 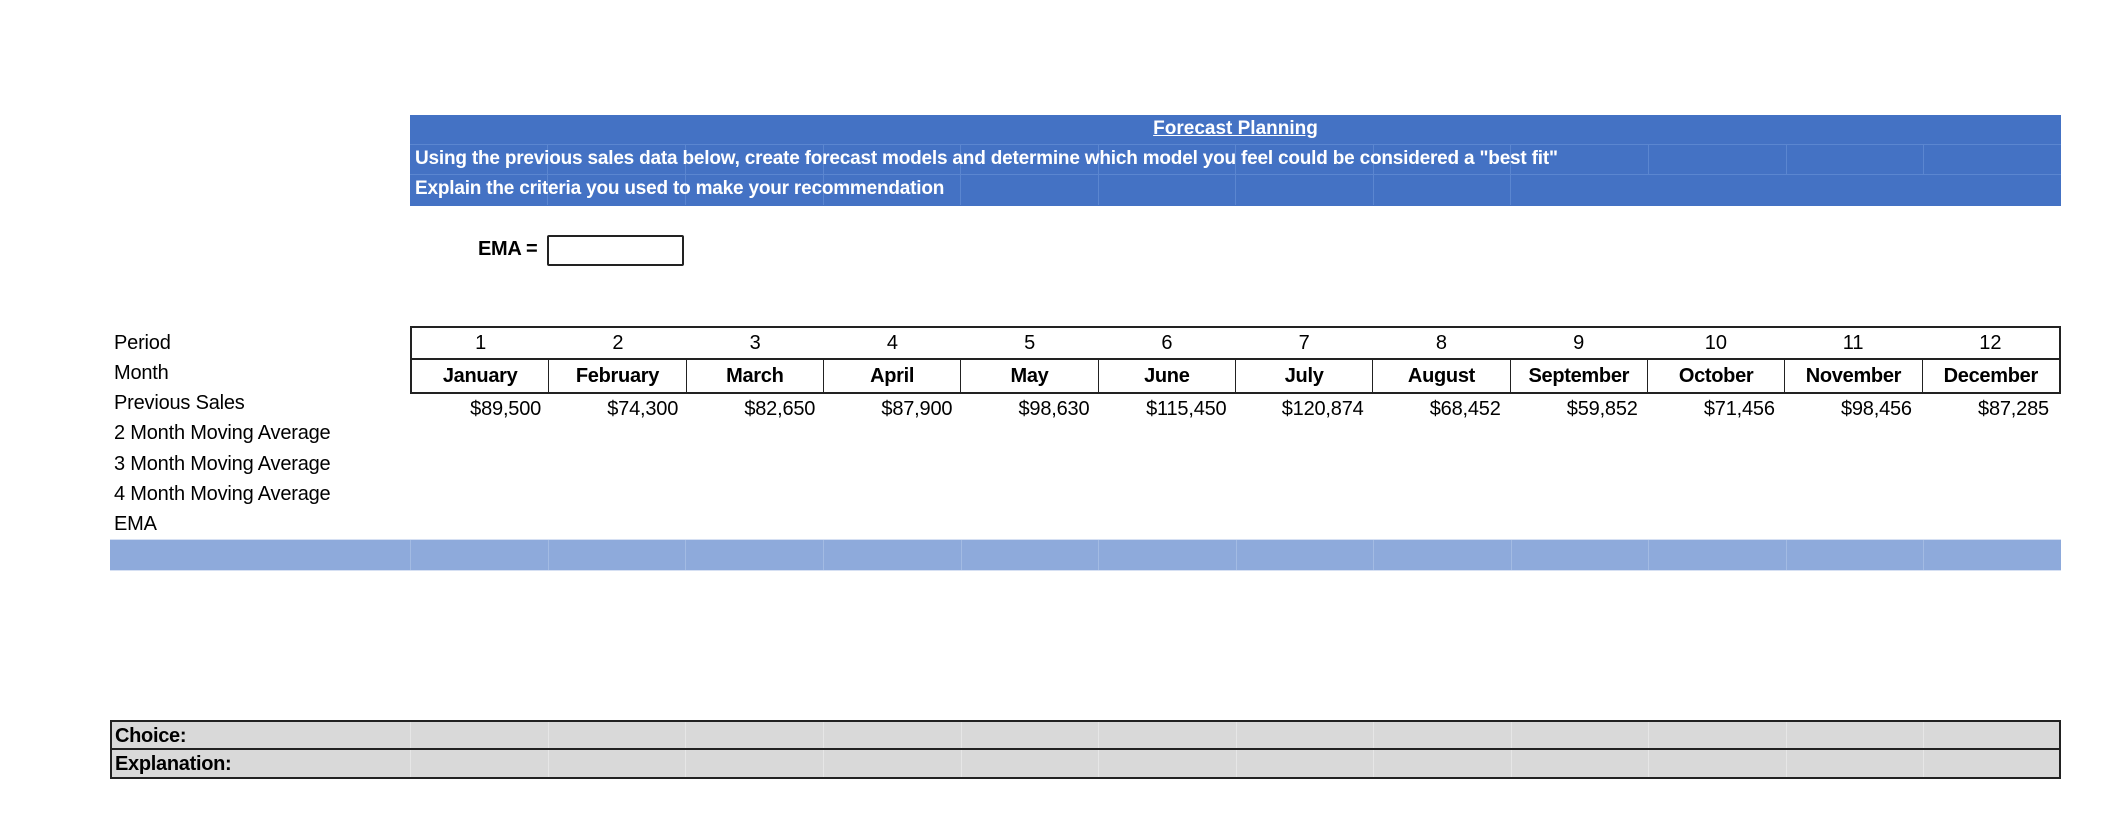 I want to click on month-cell: December, so click(x=1991, y=375).